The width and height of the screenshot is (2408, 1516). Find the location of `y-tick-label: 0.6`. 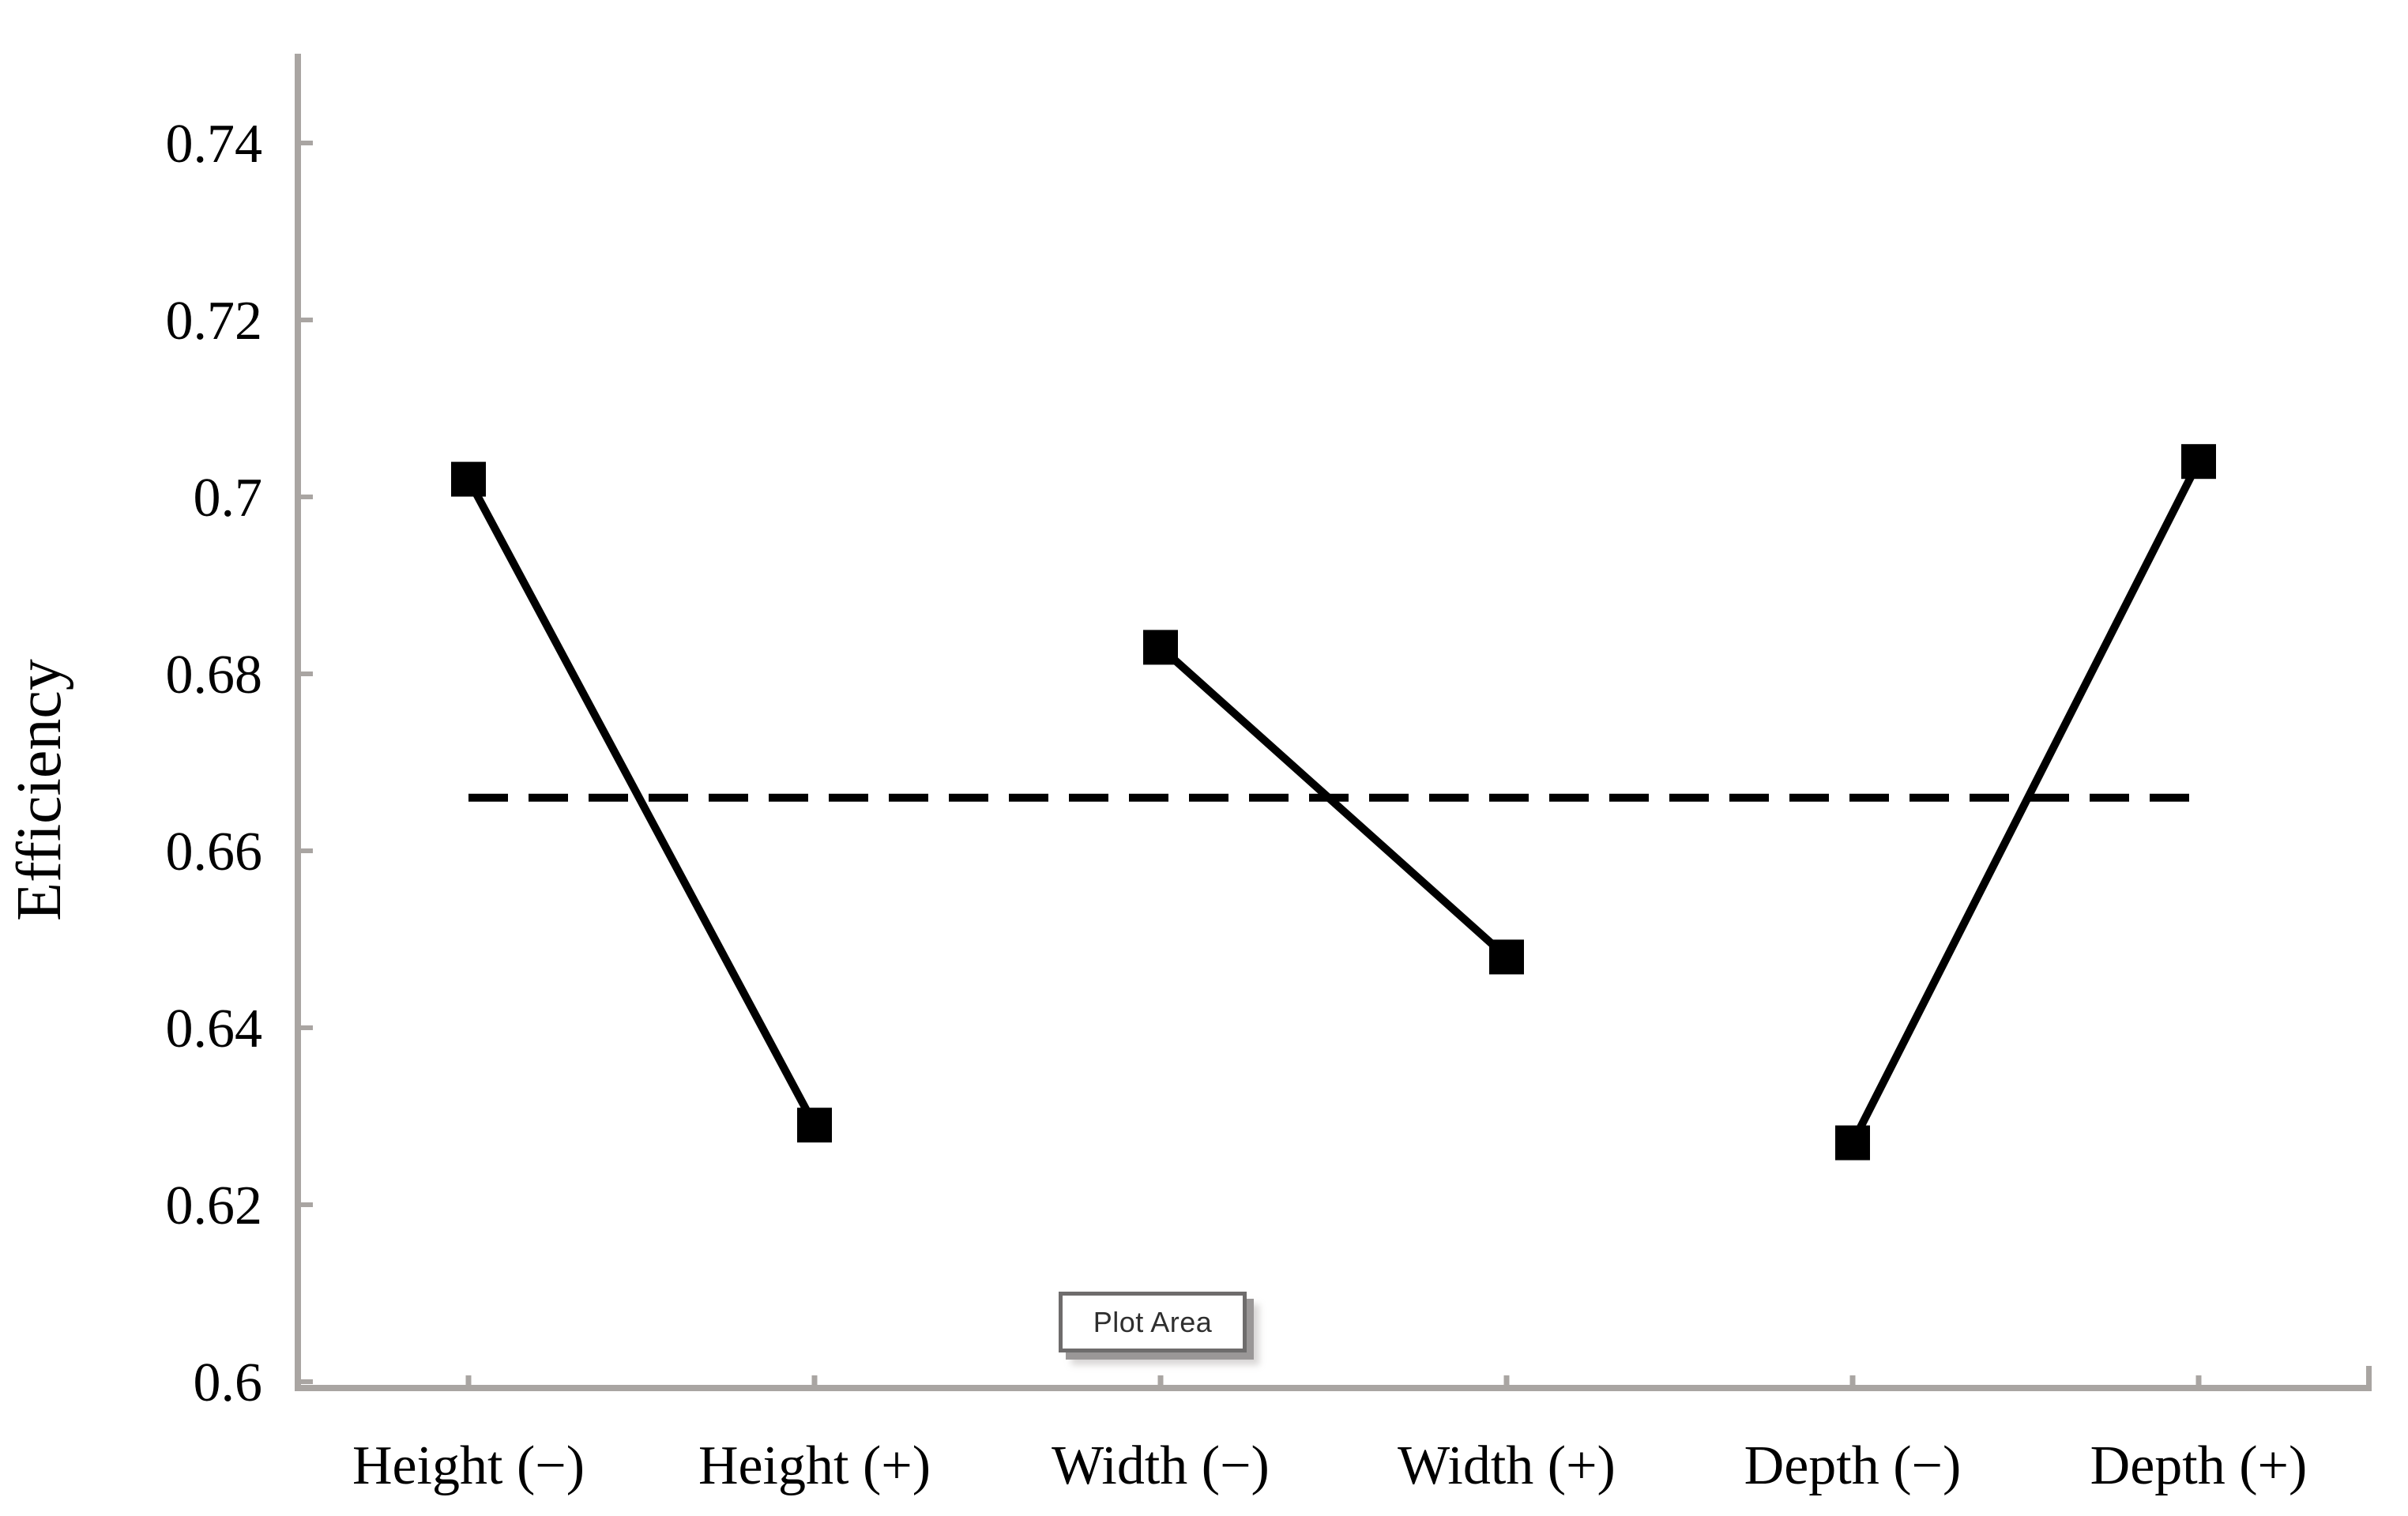

y-tick-label: 0.6 is located at coordinates (228, 1382).